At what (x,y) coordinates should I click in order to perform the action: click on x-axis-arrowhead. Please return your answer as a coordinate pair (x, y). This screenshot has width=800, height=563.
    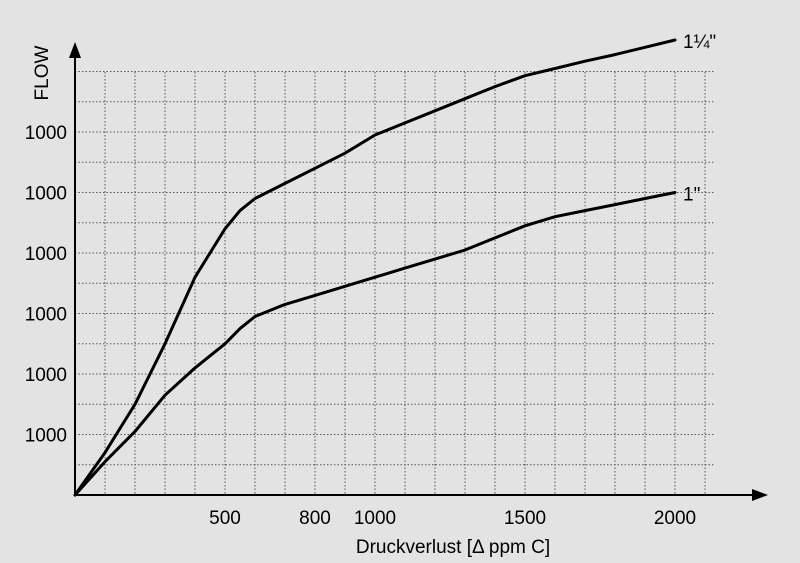
    Looking at the image, I should click on (760, 495).